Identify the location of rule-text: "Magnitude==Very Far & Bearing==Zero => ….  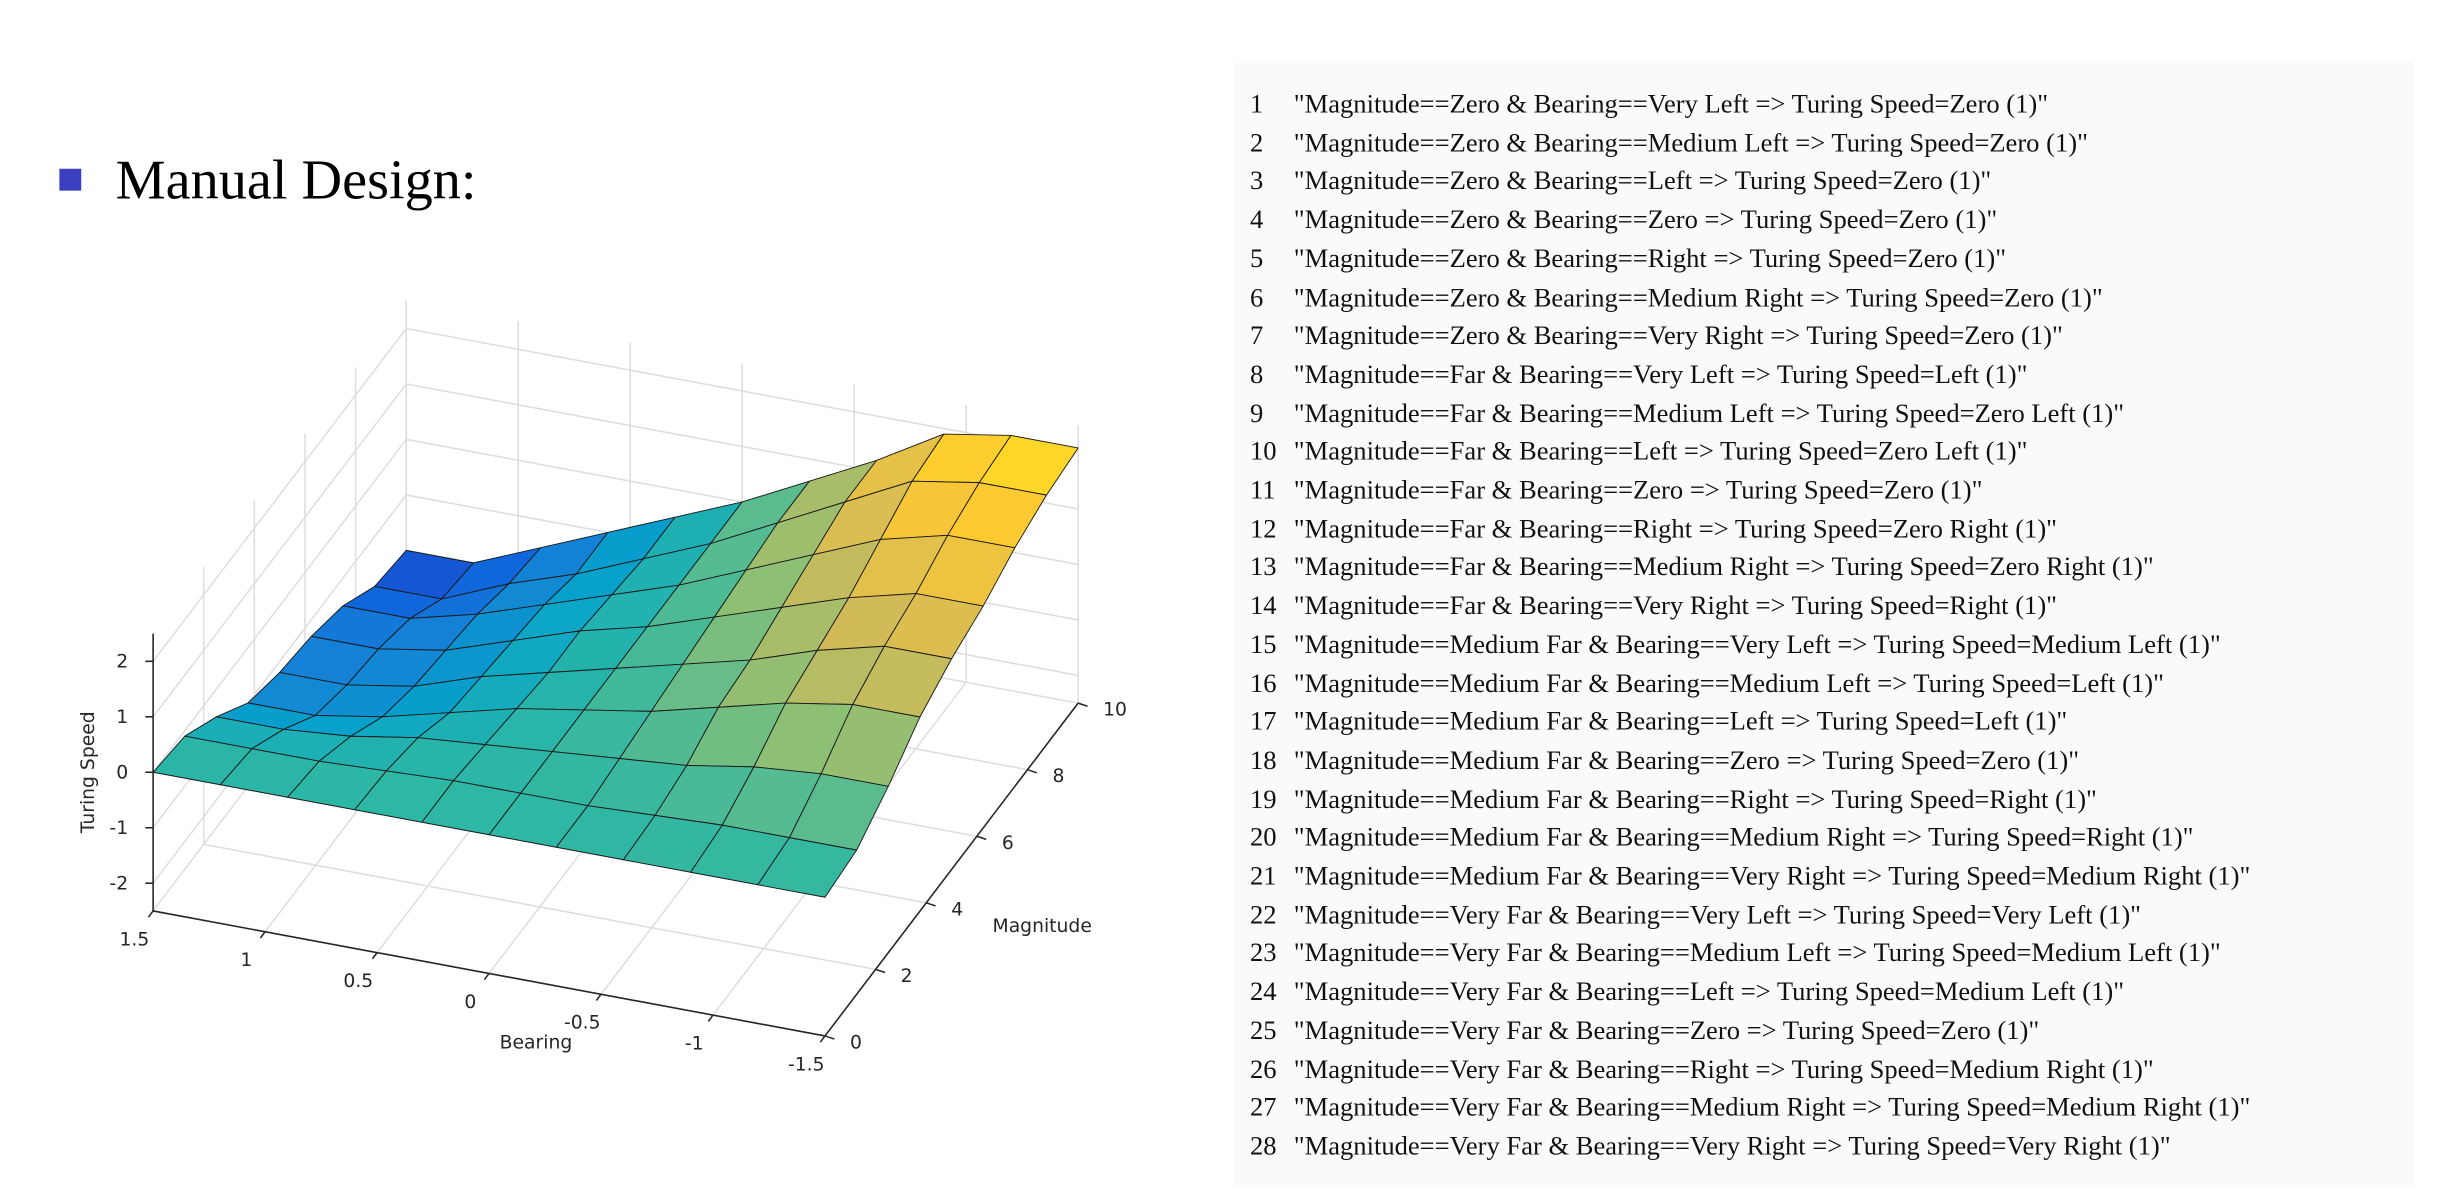
(1666, 1030).